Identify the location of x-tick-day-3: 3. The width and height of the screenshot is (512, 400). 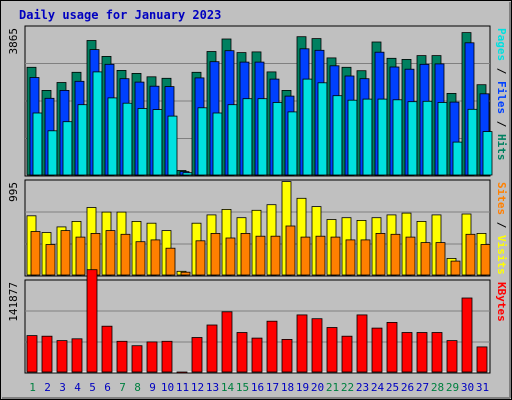
(62, 387).